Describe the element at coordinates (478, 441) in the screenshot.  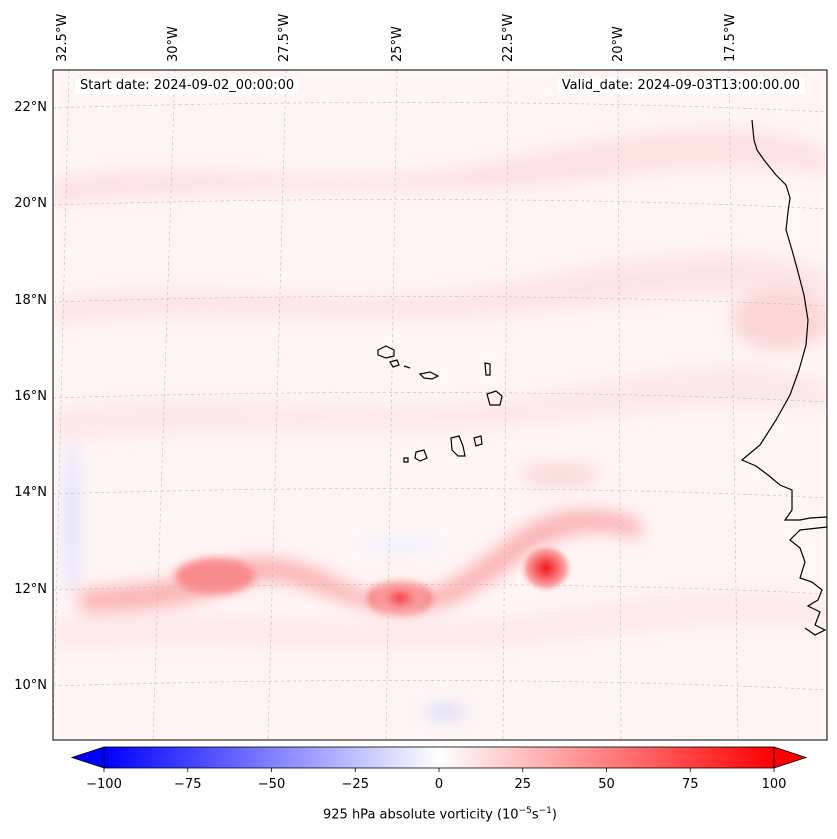
I see `cape-verde-maio` at that location.